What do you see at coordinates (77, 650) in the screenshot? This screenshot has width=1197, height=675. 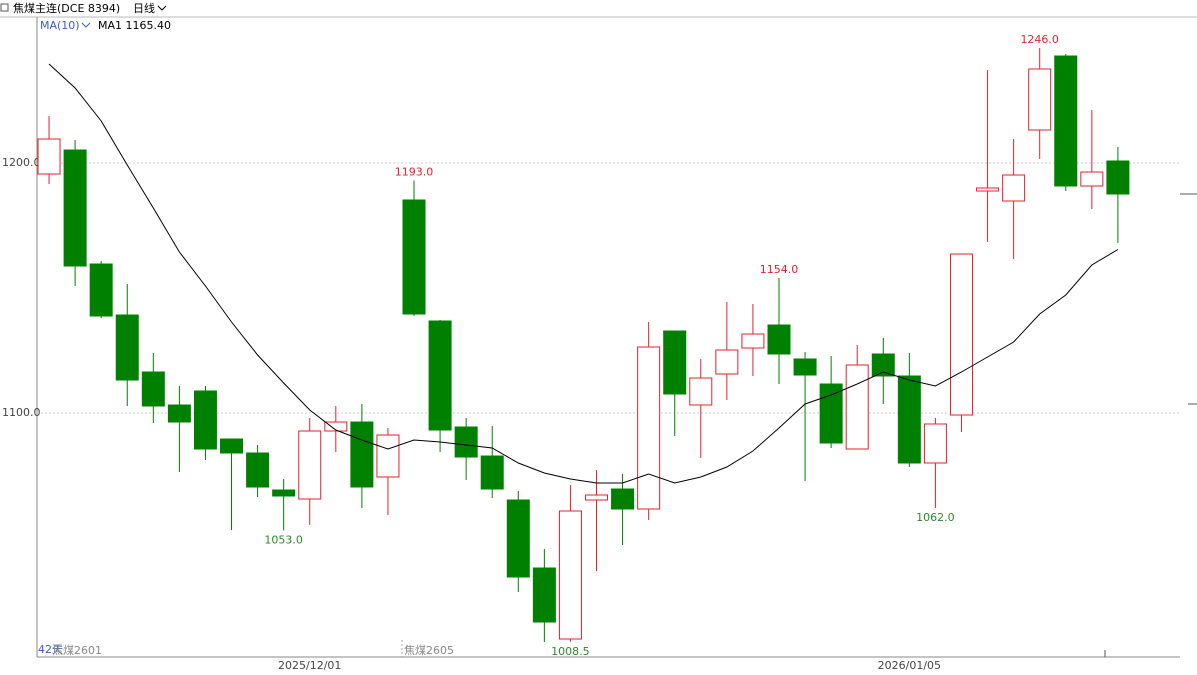 I see `contract-label: 焦煤2601` at bounding box center [77, 650].